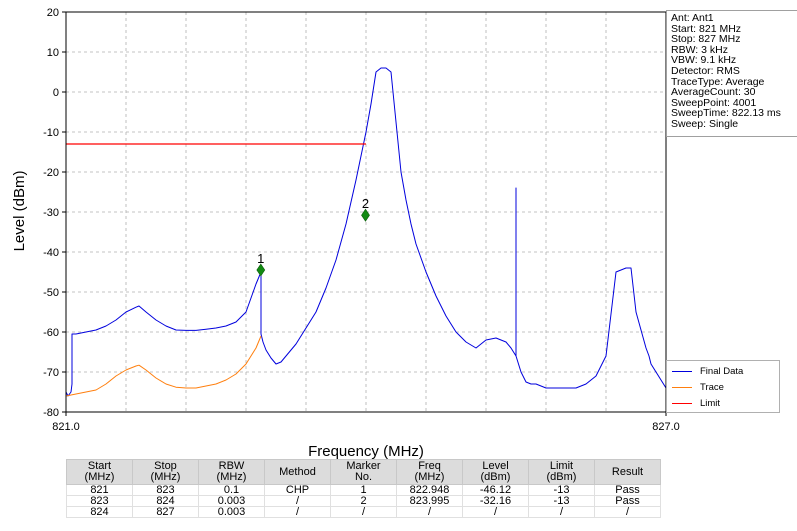 This screenshot has height=531, width=797. I want to click on table-cell: -46.12, so click(495, 490).